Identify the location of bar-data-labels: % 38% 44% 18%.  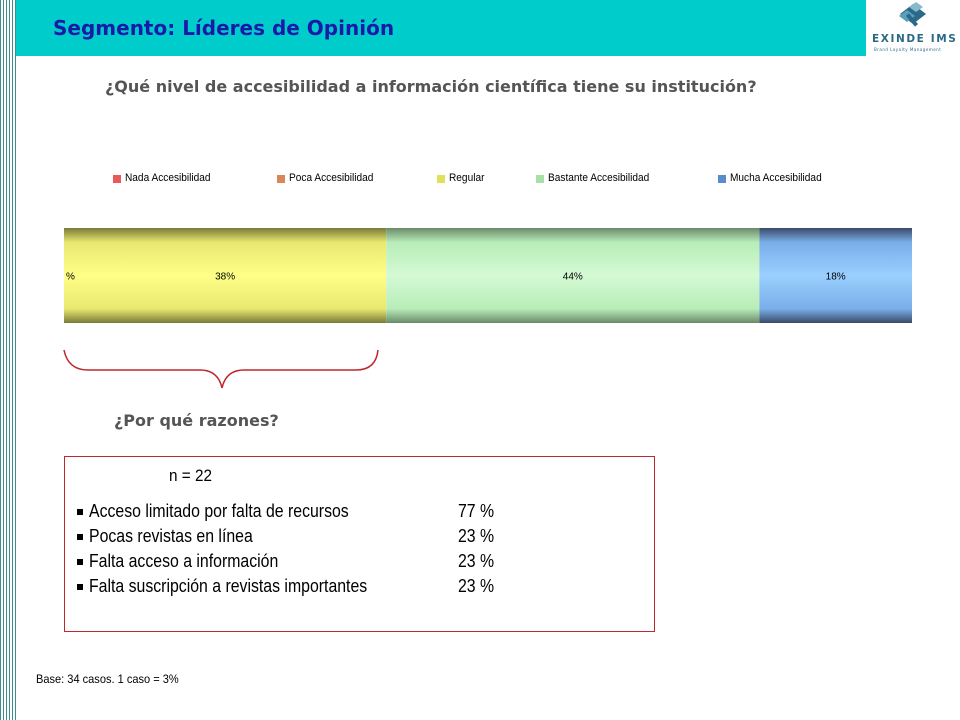
(456, 277).